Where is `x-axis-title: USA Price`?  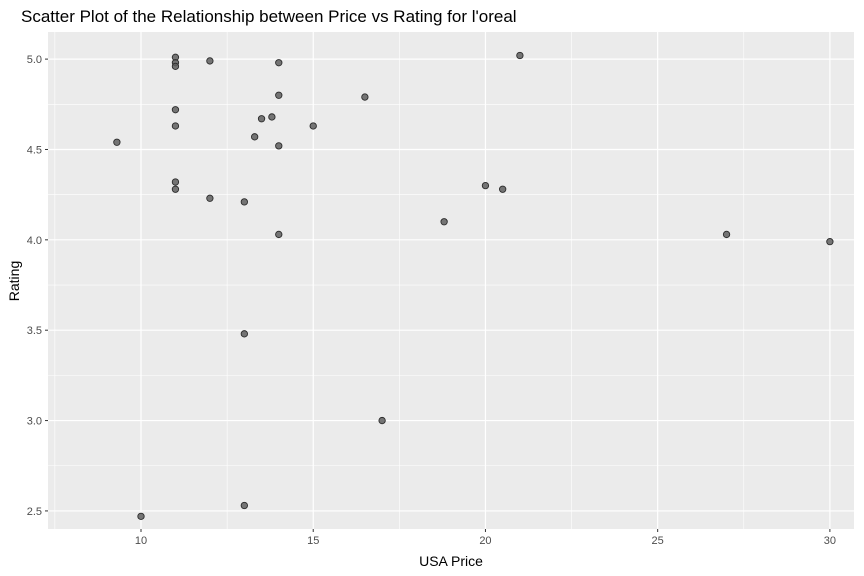
x-axis-title: USA Price is located at coordinates (451, 561).